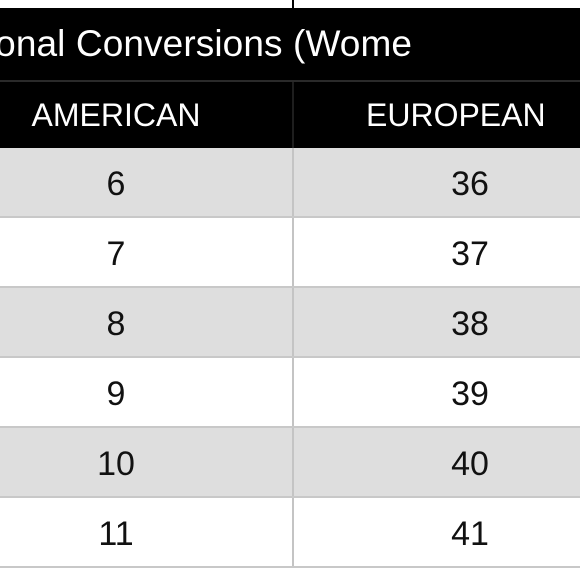 The image size is (580, 580). What do you see at coordinates (290, 253) in the screenshot?
I see `table-row: 7 37` at bounding box center [290, 253].